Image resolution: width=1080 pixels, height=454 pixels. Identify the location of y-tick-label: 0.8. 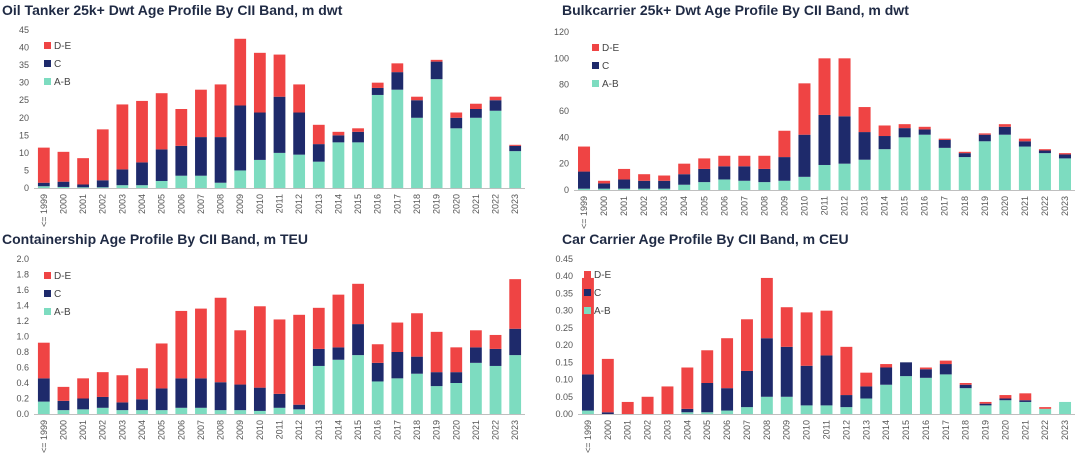
(22, 352).